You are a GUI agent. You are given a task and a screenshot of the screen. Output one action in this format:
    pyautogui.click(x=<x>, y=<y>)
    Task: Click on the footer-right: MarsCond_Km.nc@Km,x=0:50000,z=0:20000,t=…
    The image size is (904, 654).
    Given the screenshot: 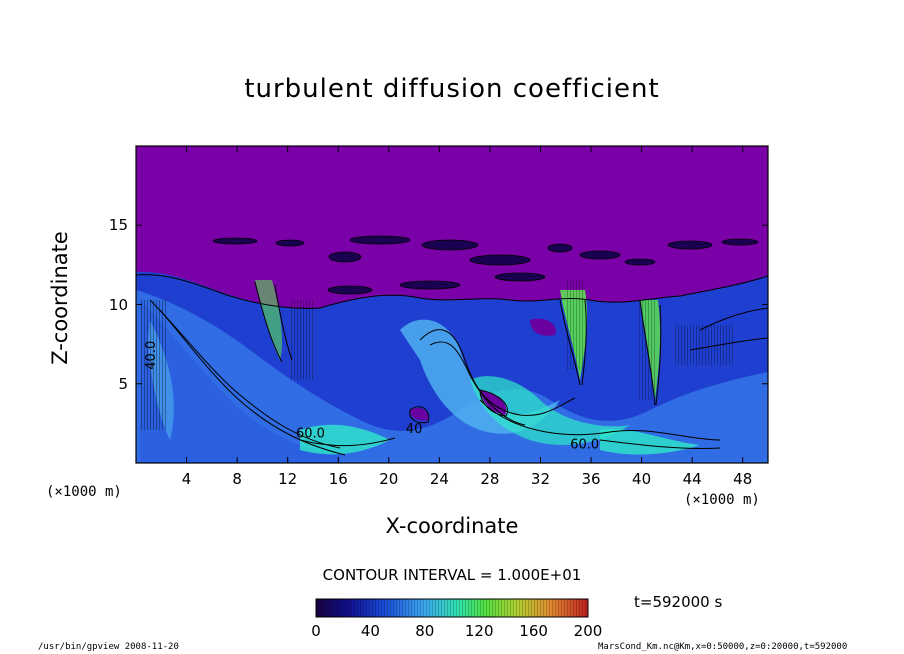 What is the action you would take?
    pyautogui.click(x=723, y=647)
    